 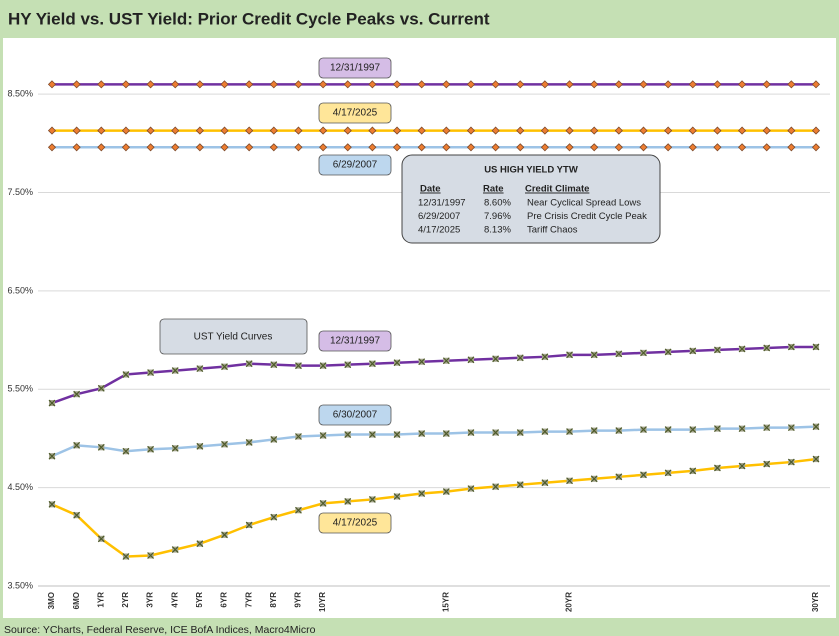 I want to click on x-tick-label: 3MO, so click(x=51, y=600).